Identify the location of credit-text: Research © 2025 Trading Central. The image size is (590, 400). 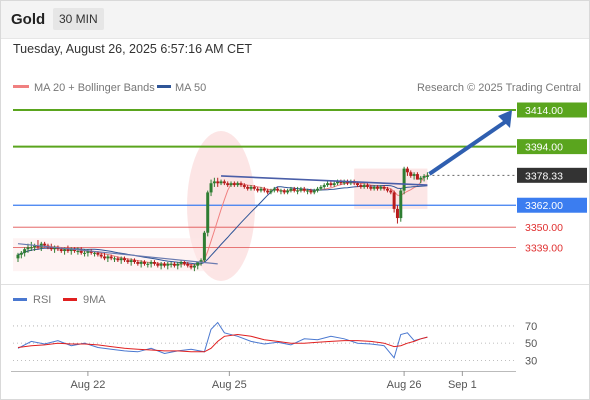
(499, 88).